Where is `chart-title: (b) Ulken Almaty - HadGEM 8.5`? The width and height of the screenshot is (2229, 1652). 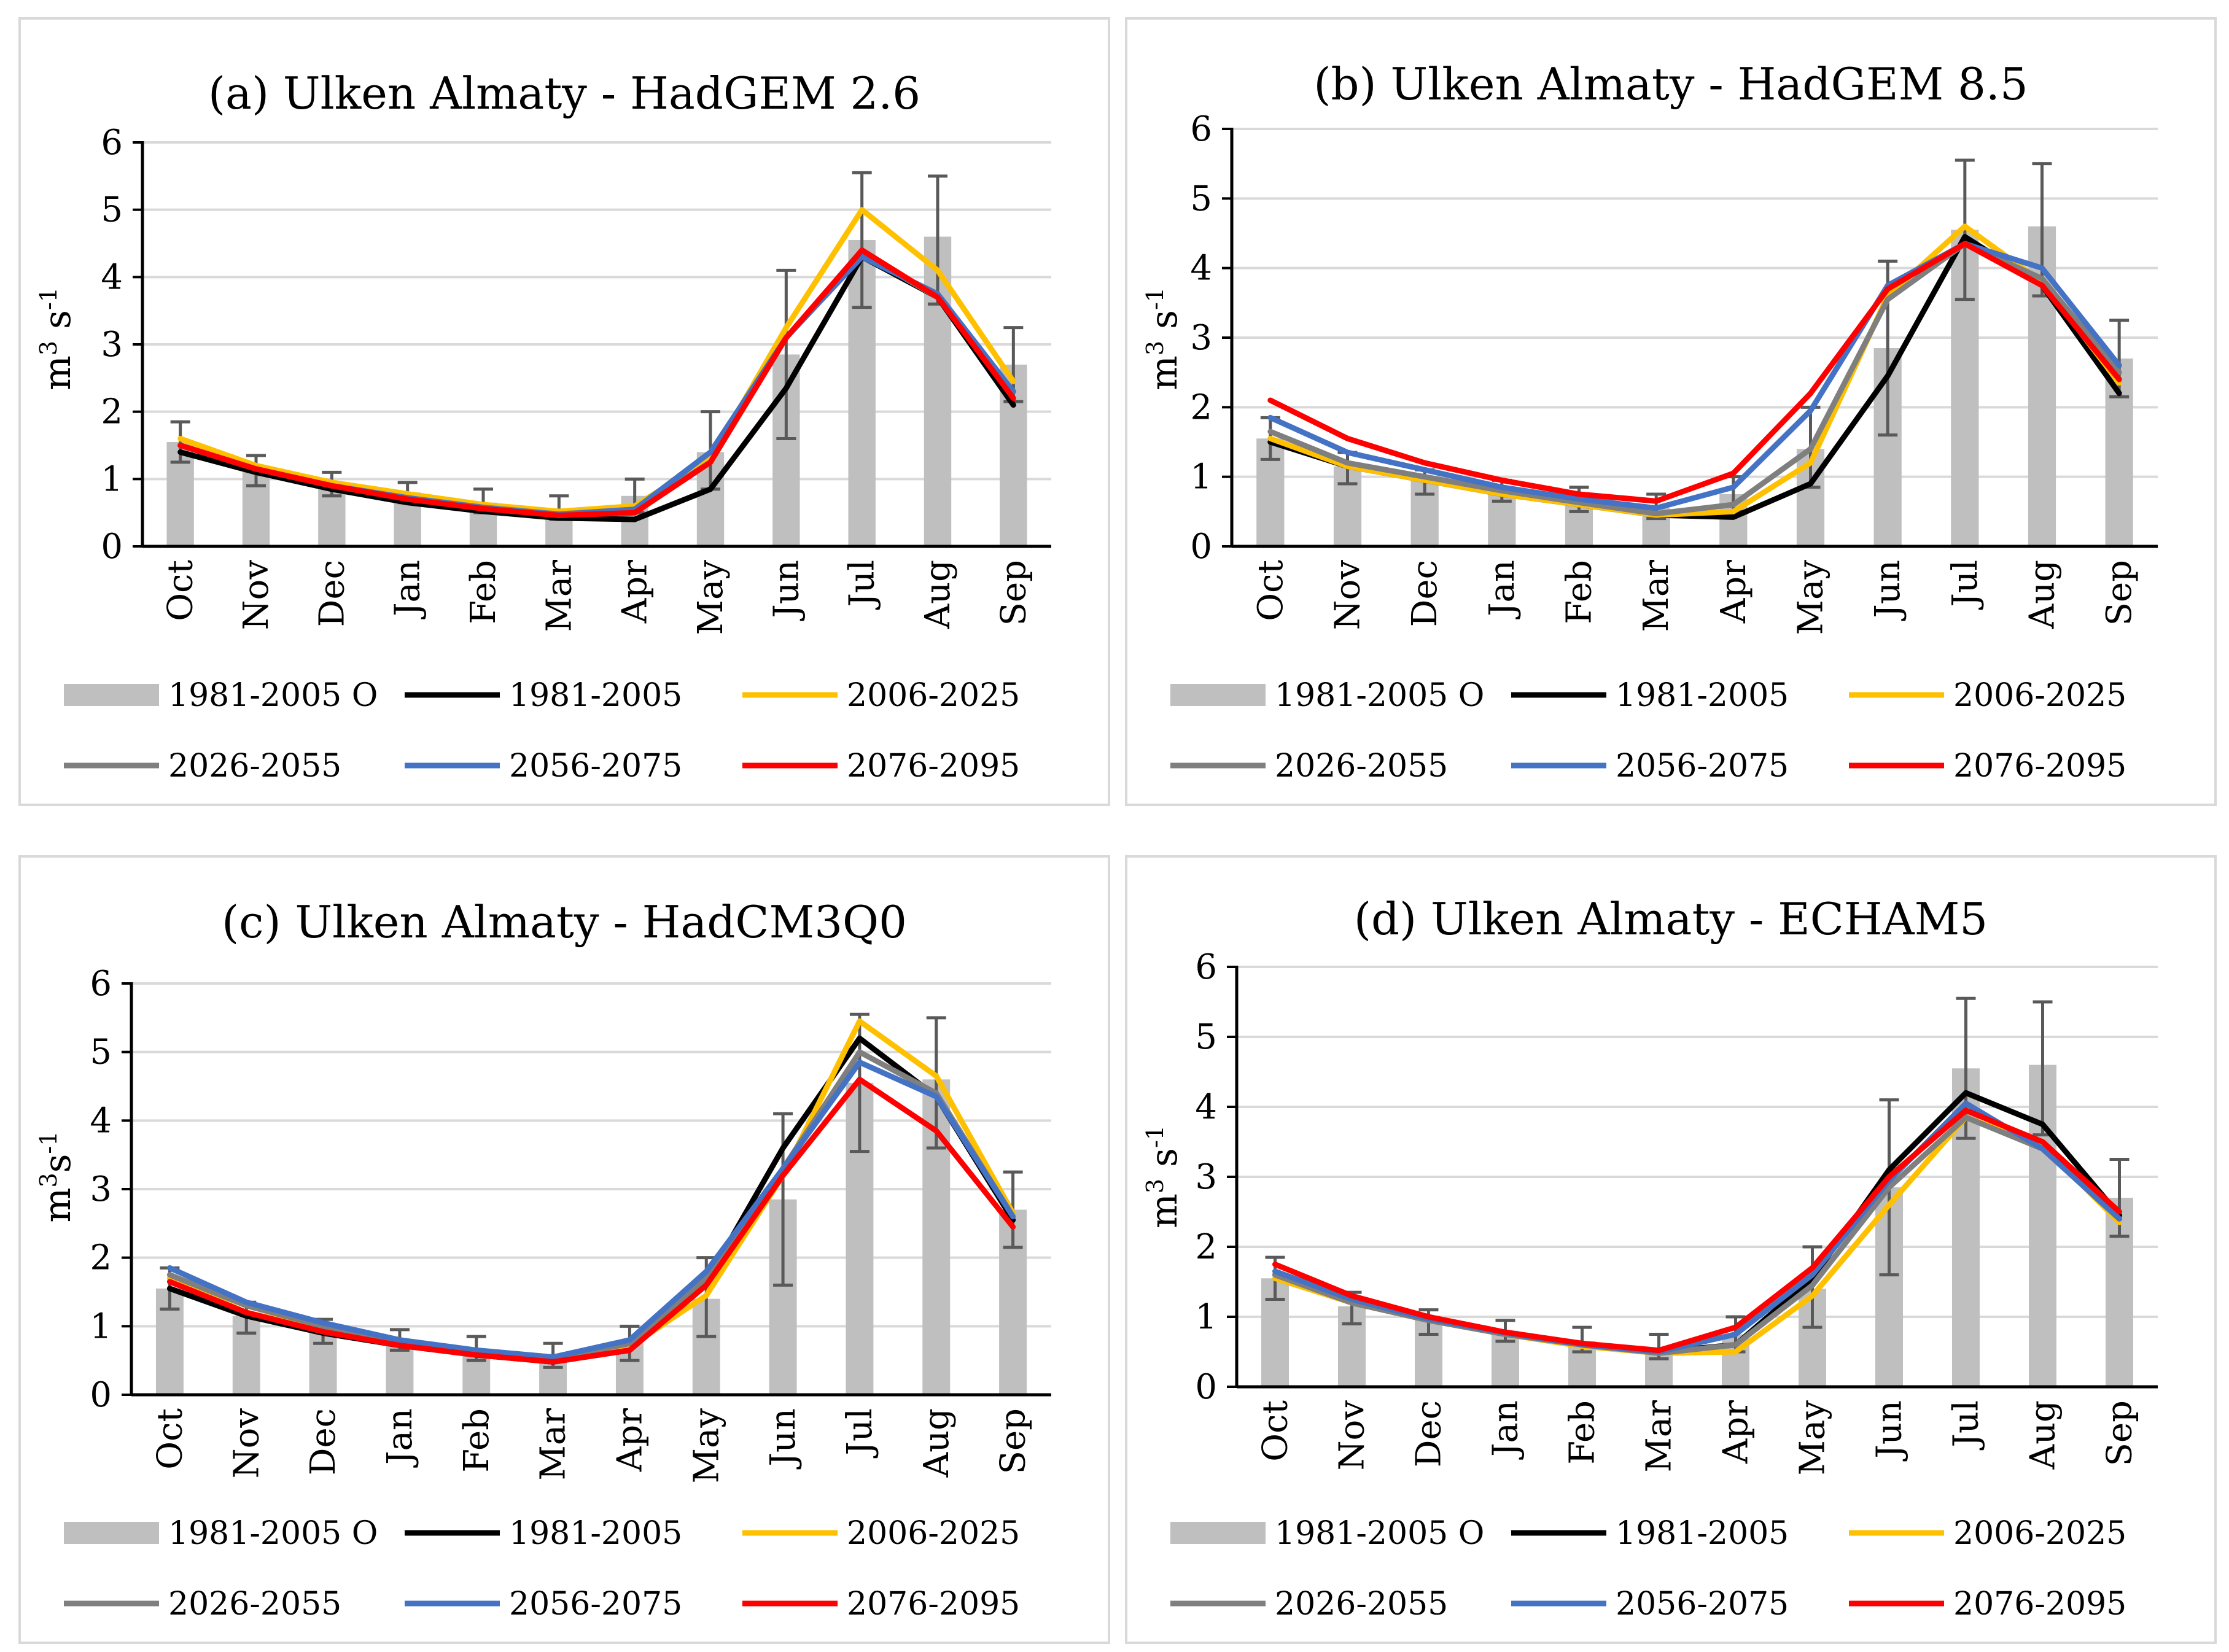 chart-title: (b) Ulken Almaty - HadGEM 8.5 is located at coordinates (1670, 84).